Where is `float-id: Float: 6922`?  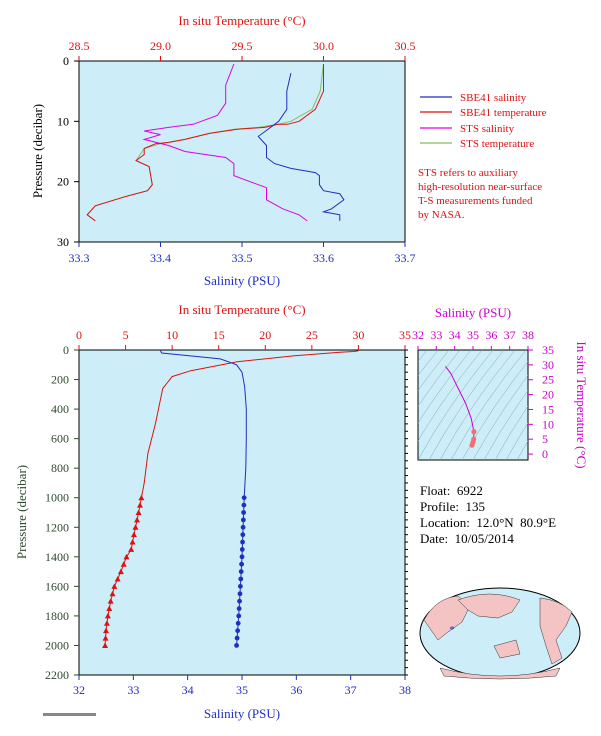 float-id: Float: 6922 is located at coordinates (451, 490).